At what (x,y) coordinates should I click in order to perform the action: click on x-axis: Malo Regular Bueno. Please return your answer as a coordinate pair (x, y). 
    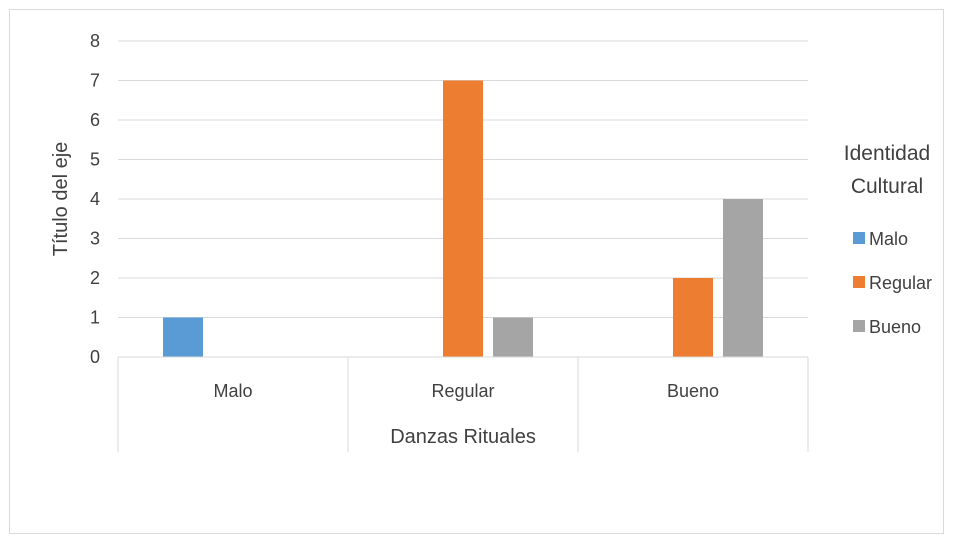
    Looking at the image, I should click on (463, 404).